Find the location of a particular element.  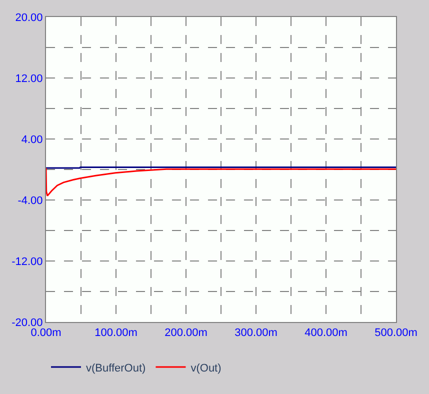

y-tick-label: 4.00 is located at coordinates (32, 140).